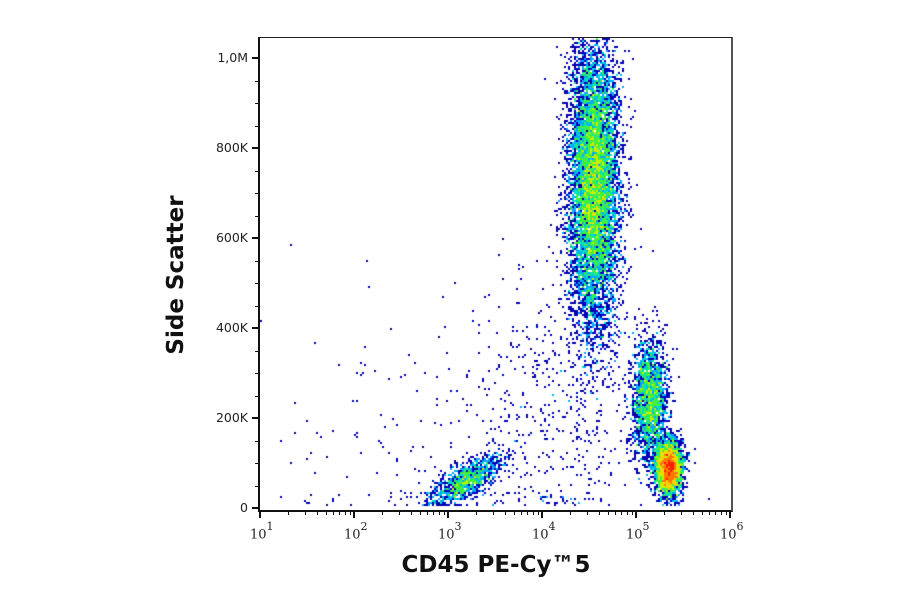 Image resolution: width=900 pixels, height=594 pixels. Describe the element at coordinates (231, 417) in the screenshot. I see `y-tick-label: 200K` at that location.